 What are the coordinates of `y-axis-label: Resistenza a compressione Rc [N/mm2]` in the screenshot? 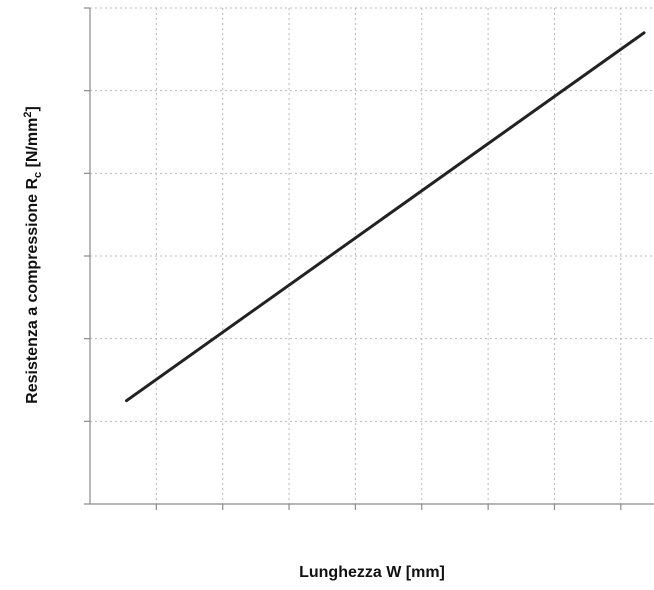 It's located at (33, 255).